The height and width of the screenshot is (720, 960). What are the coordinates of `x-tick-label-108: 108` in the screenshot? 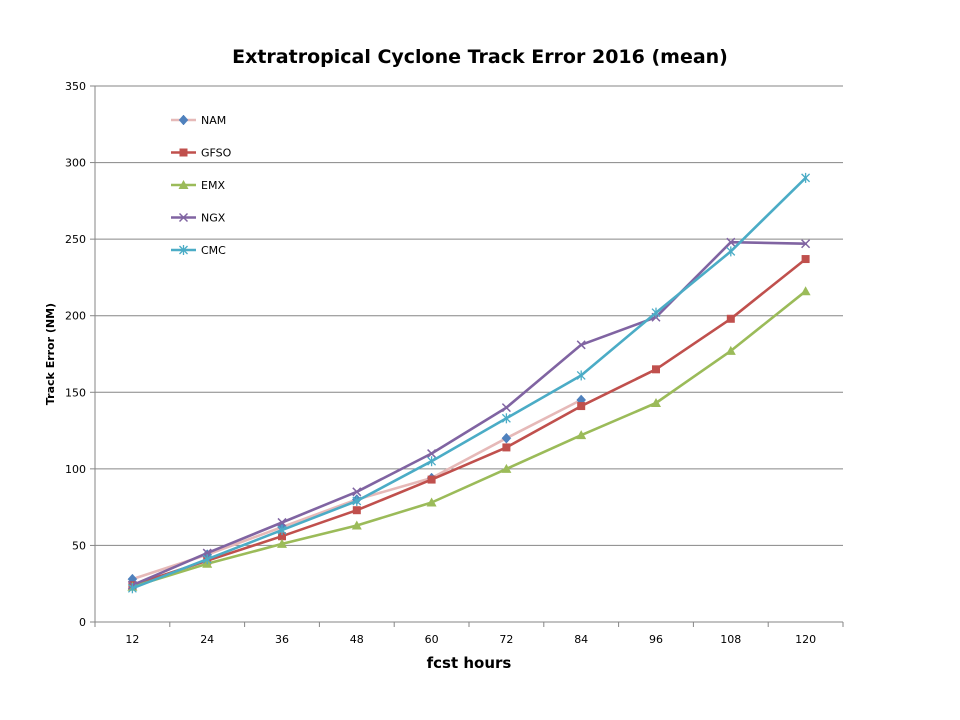 It's located at (730, 639).